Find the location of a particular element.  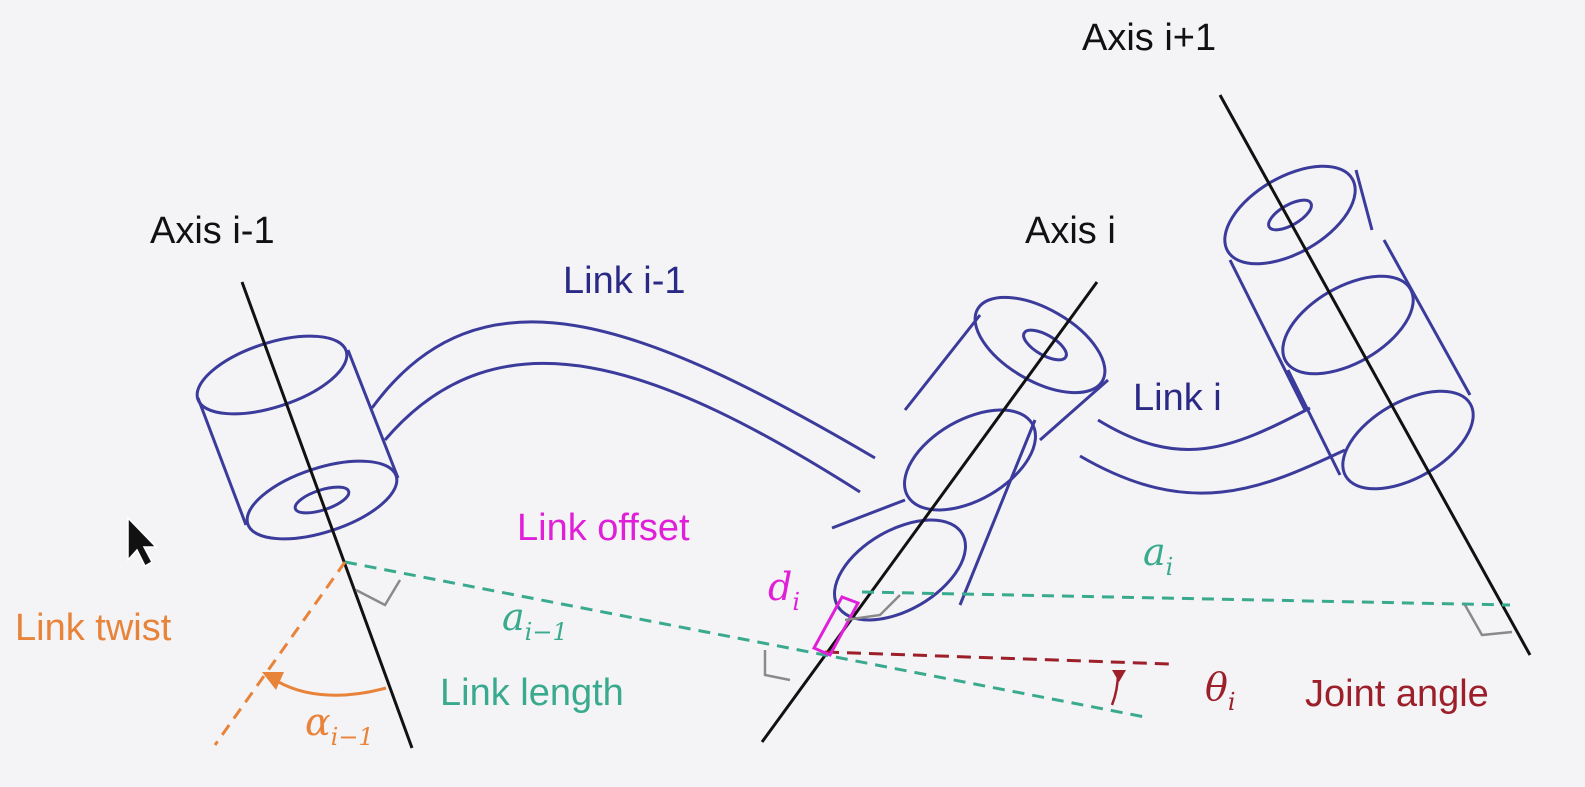

link-length-line is located at coordinates (747, 640).